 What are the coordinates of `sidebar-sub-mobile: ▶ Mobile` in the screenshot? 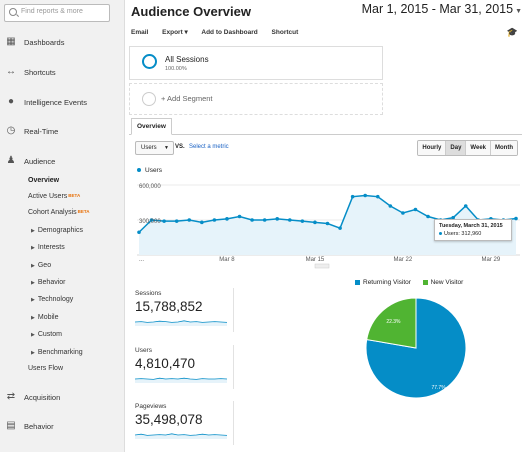 It's located at (44, 317).